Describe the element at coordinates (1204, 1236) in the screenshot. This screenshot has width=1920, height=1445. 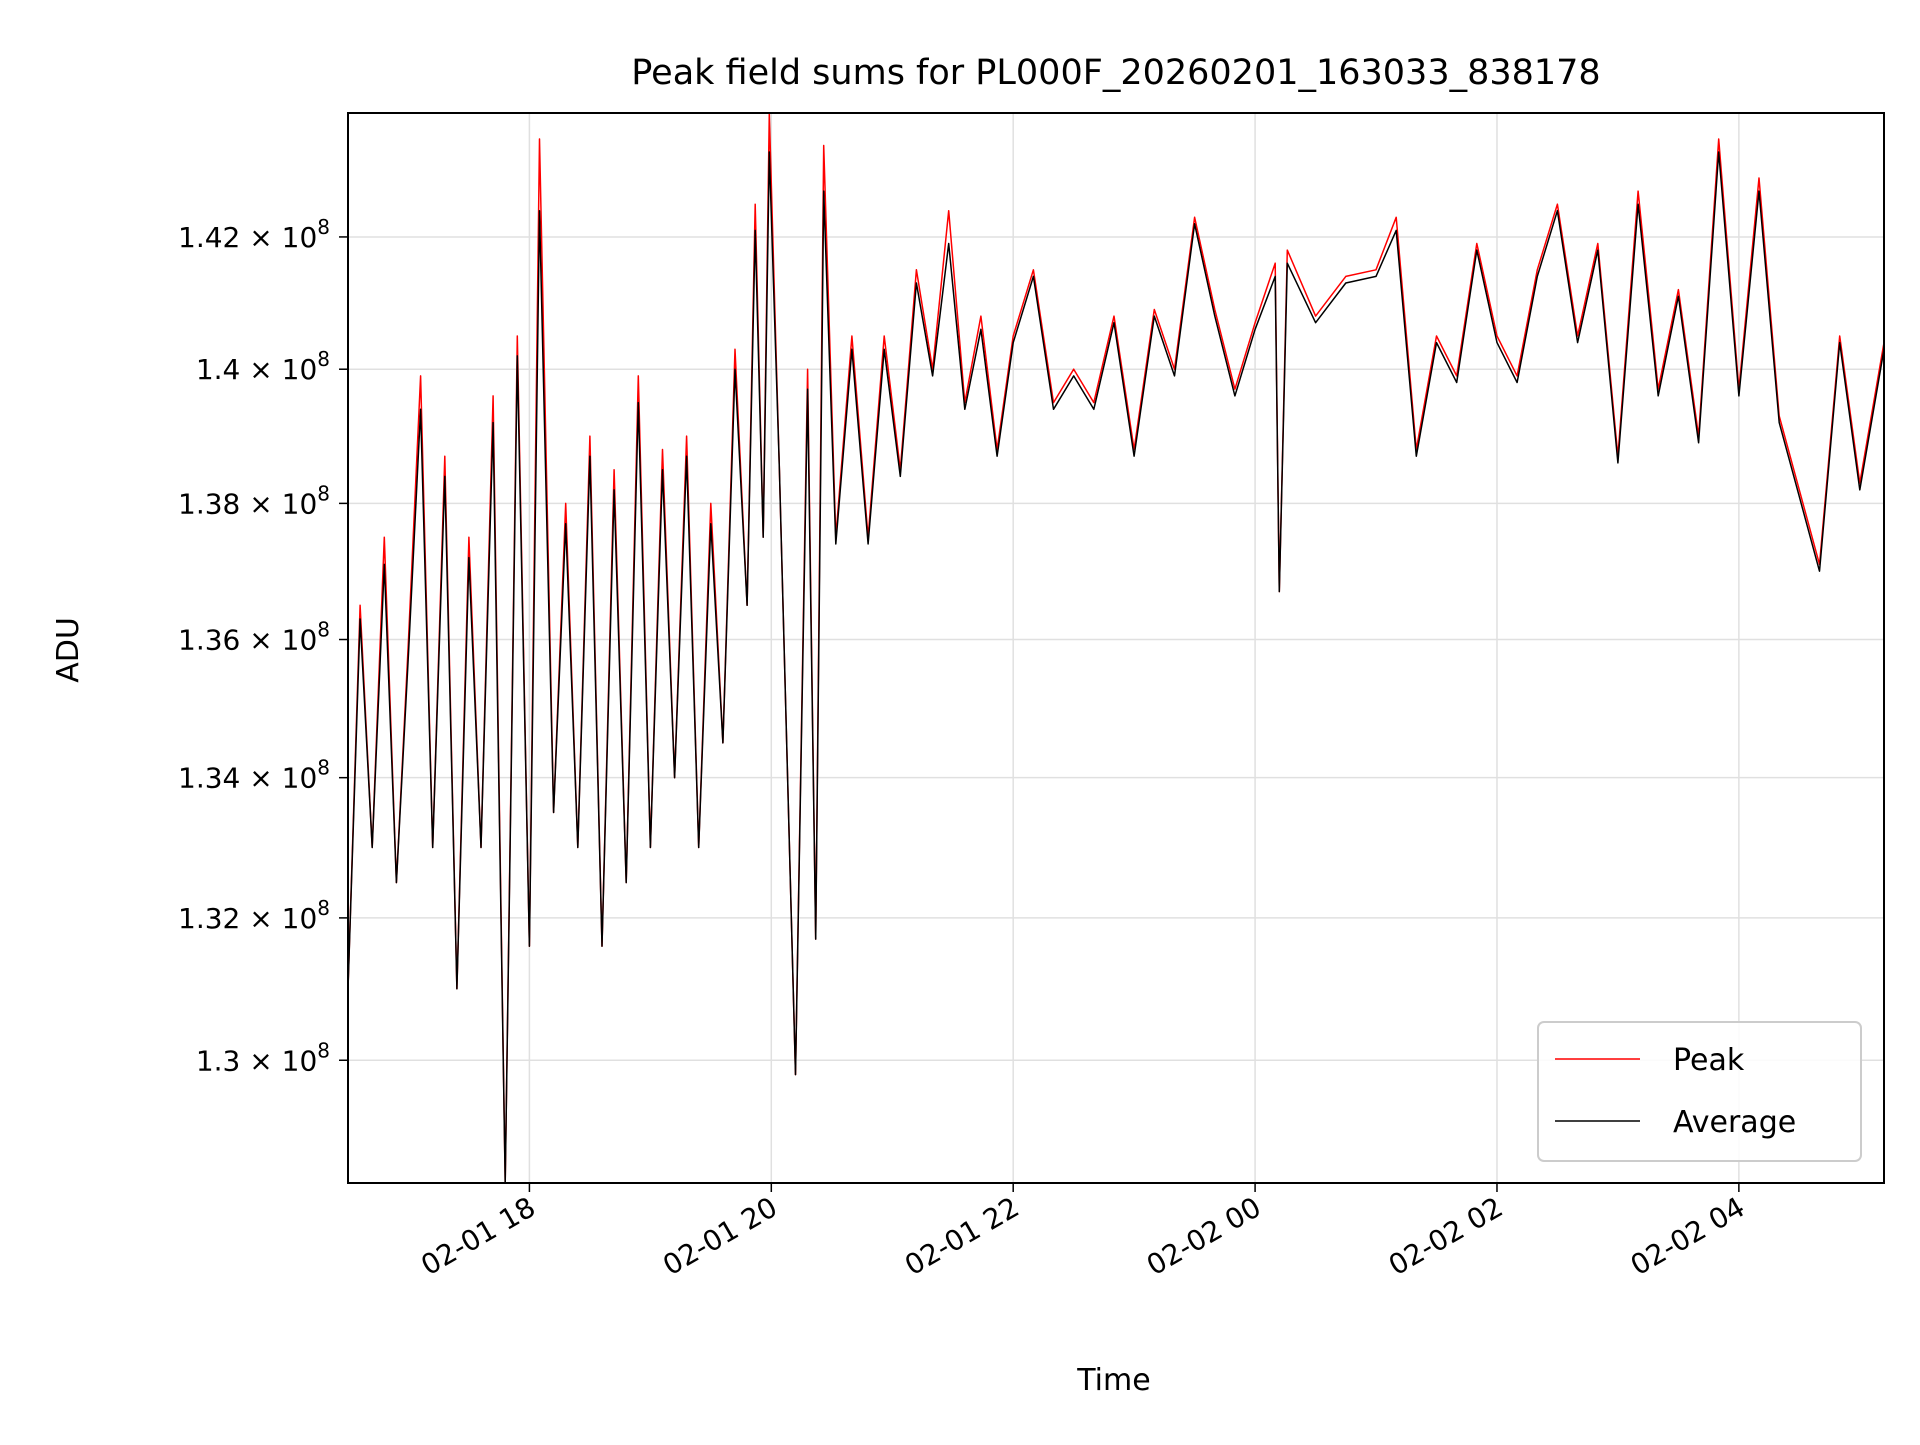
I see `x-tick-label: 02-02 00` at that location.